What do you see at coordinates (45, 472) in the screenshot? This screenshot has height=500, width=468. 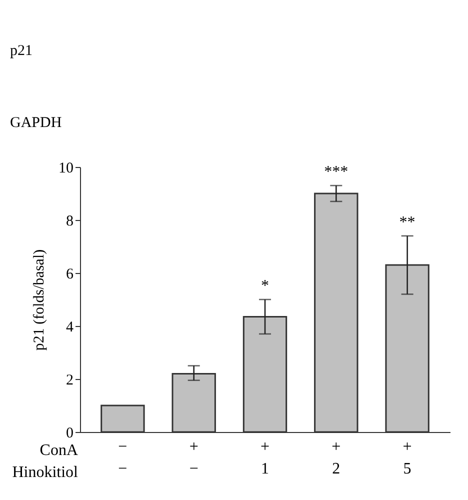 I see `text: Hinokitiol` at bounding box center [45, 472].